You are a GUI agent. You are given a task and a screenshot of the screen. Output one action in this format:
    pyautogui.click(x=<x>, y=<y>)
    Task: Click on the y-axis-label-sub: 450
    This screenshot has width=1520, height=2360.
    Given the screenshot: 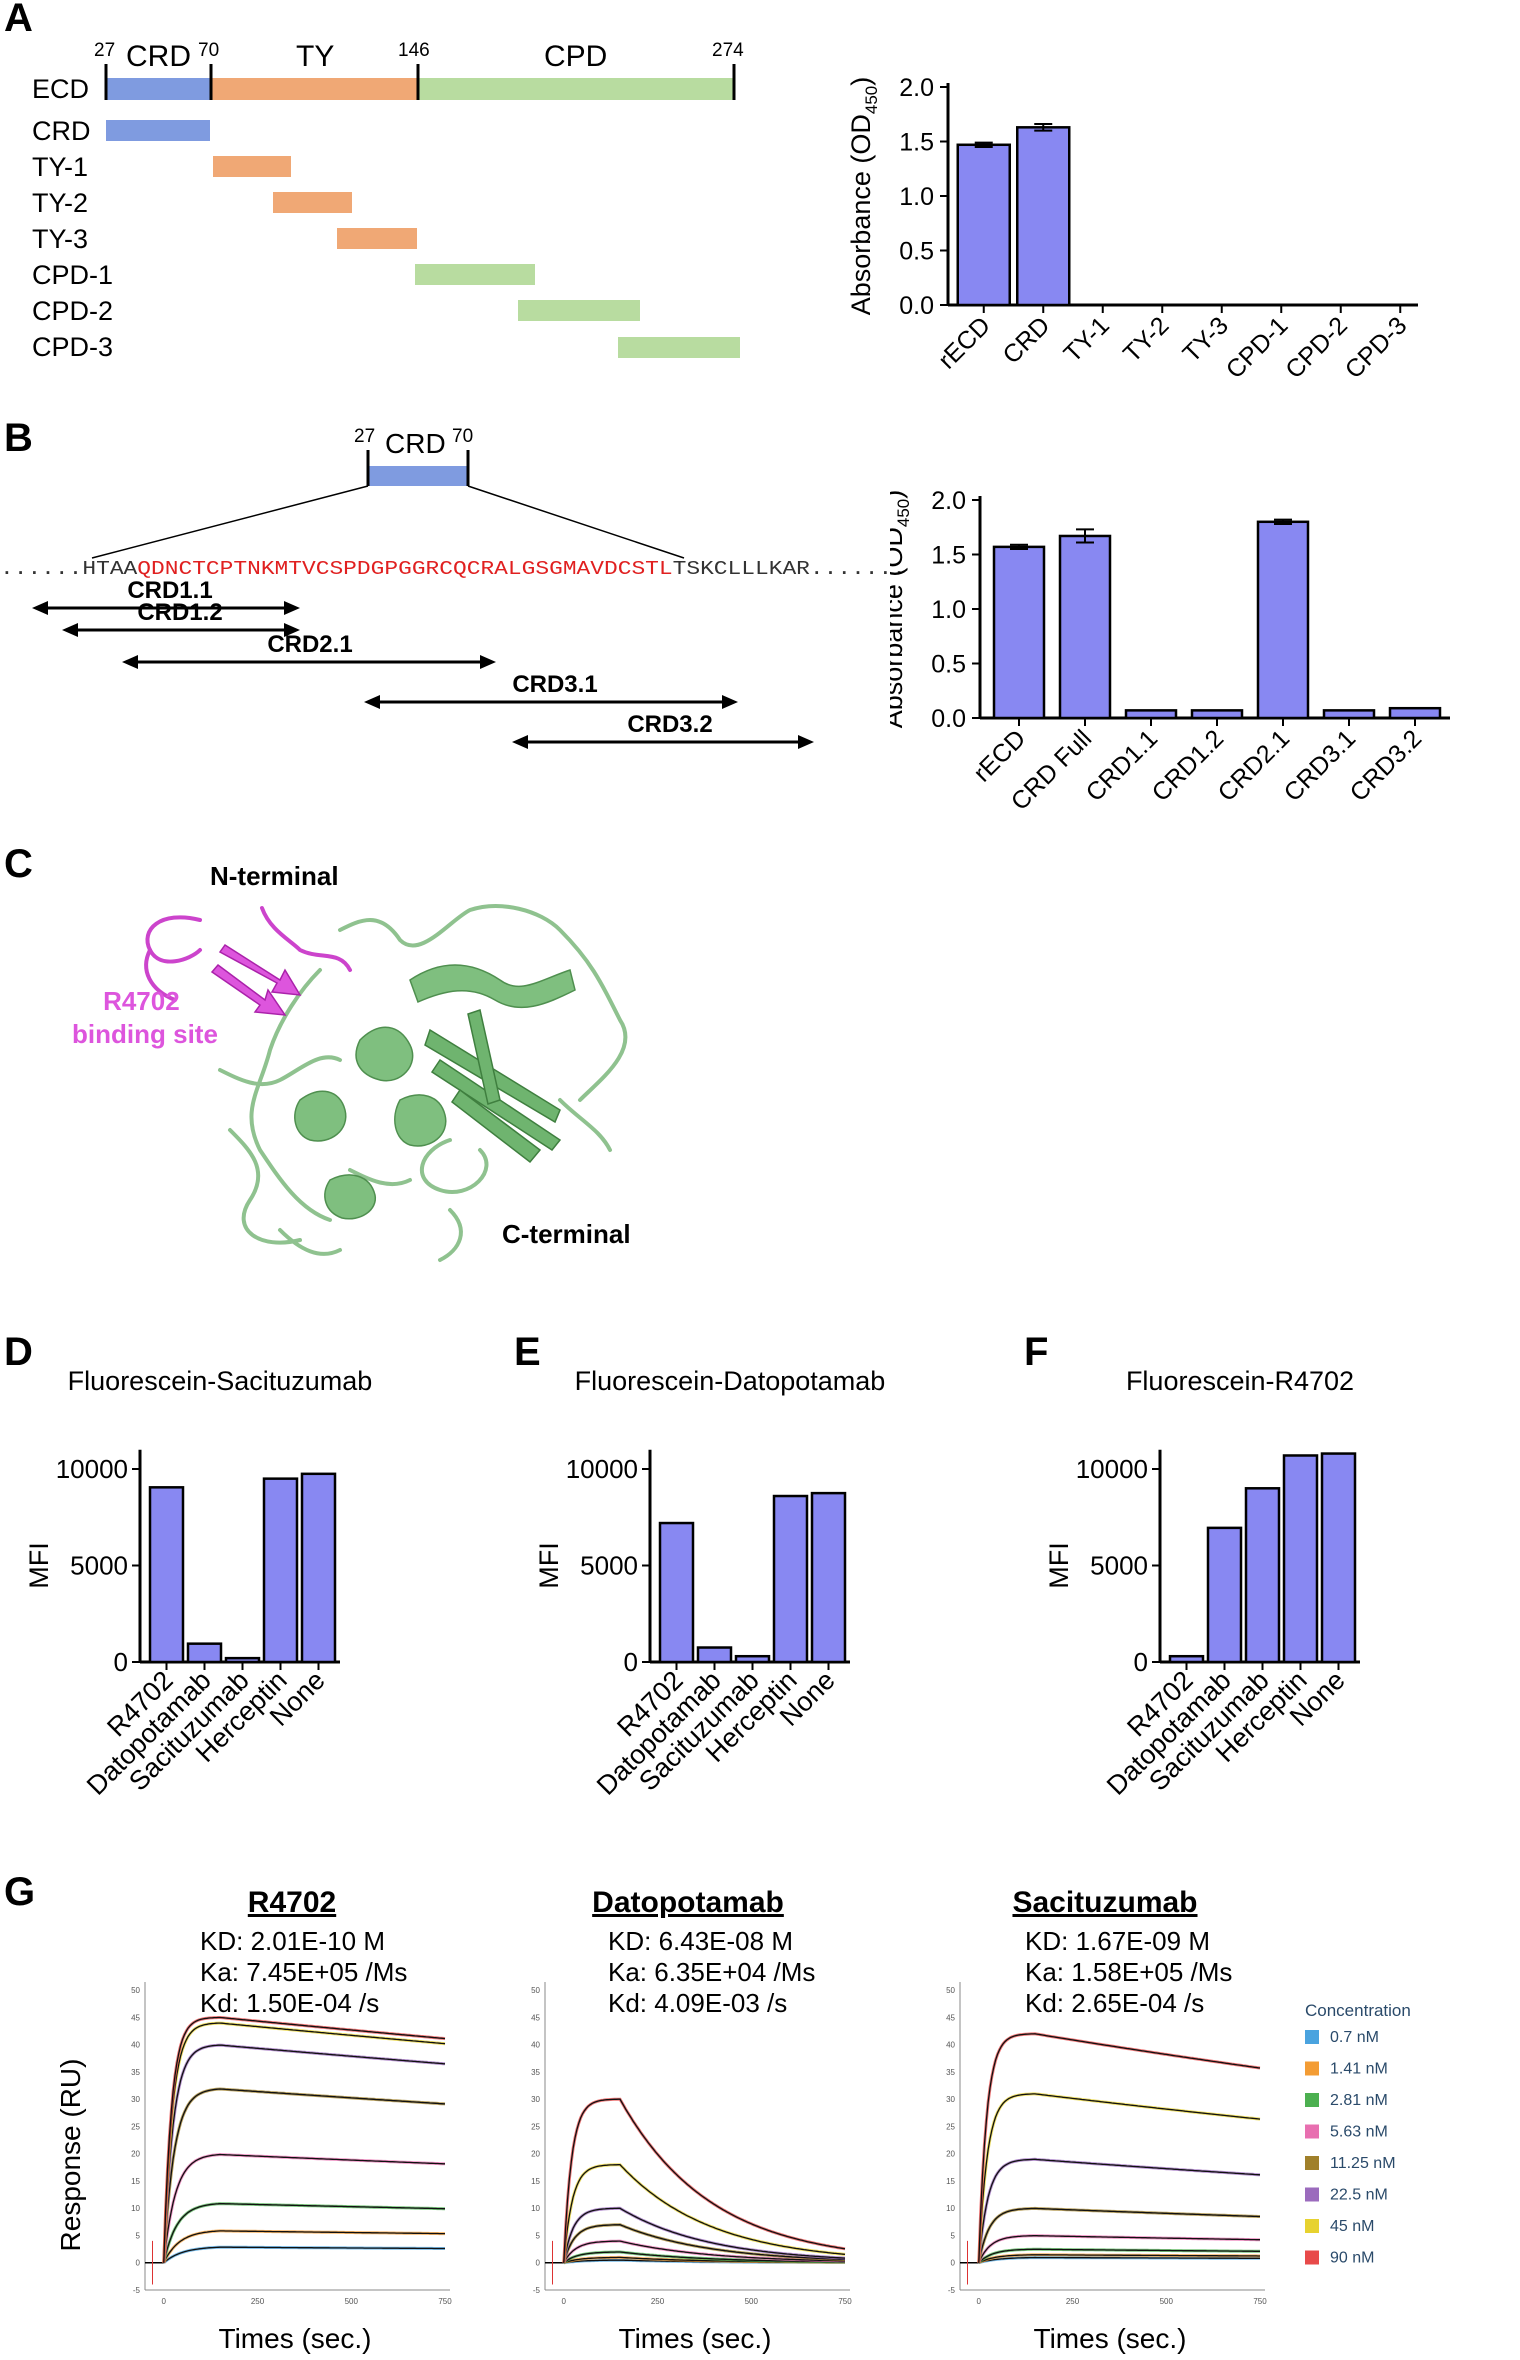 What is the action you would take?
    pyautogui.click(x=903, y=513)
    